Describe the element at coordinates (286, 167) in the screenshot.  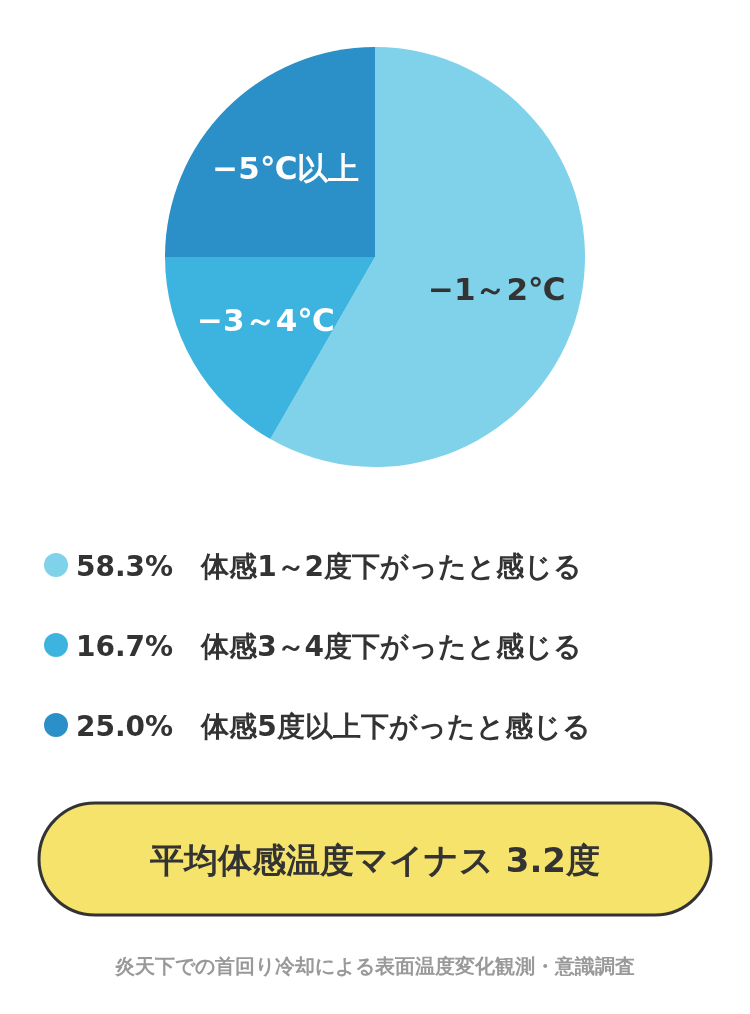
I see `slice-label: −5℃以上` at that location.